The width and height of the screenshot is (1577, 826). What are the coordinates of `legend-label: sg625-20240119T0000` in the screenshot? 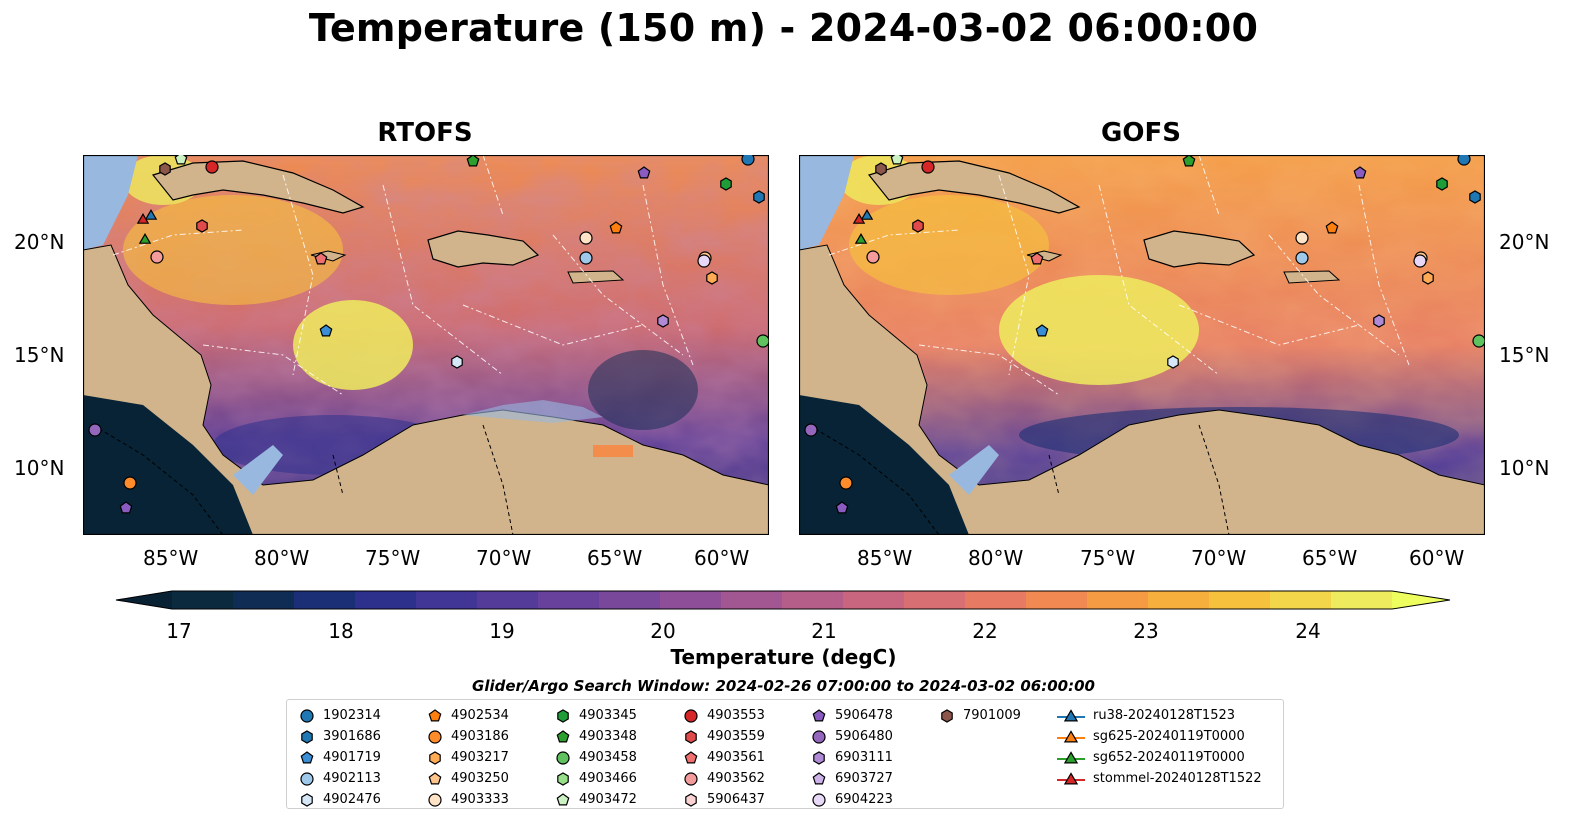 It's located at (1169, 736).